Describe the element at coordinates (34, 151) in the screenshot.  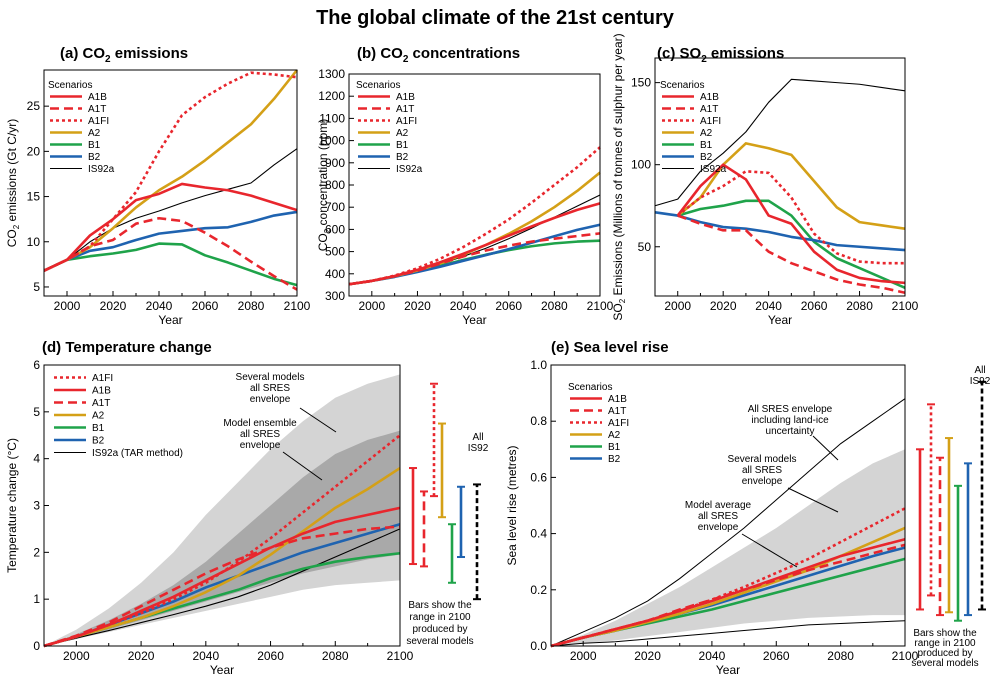
I see `y-tick-label: 20` at that location.